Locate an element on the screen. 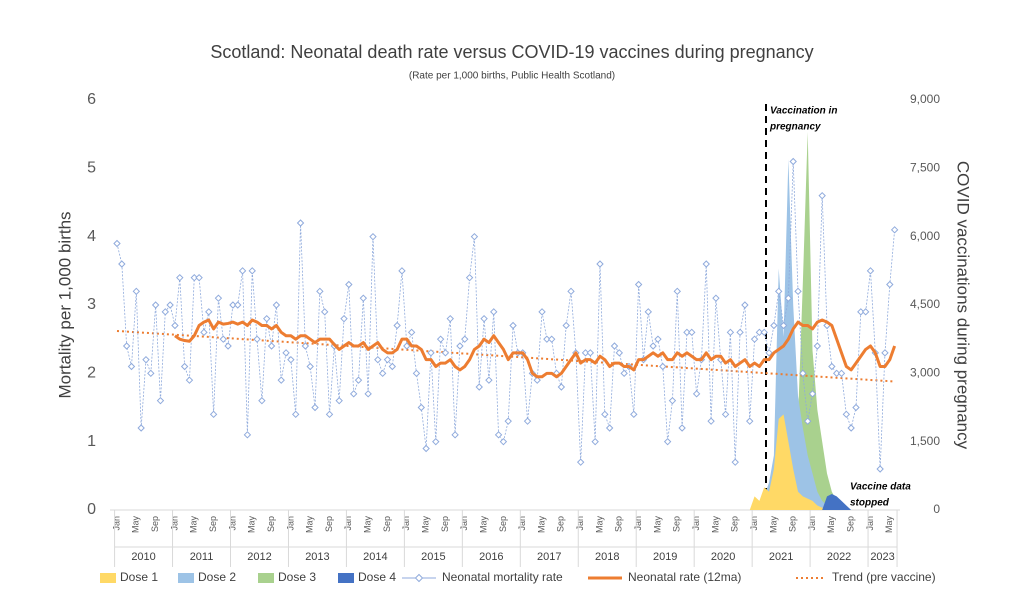 The image size is (1024, 603). year-label: 2020 is located at coordinates (723, 557).